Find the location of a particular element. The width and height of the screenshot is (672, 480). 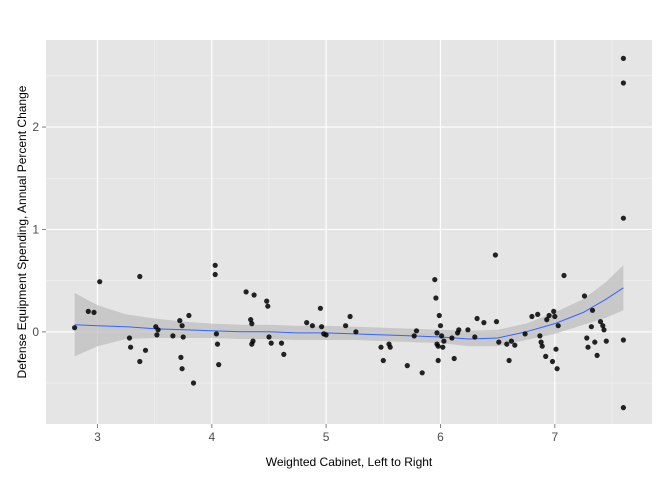

x-tick-label: 4 is located at coordinates (211, 437).